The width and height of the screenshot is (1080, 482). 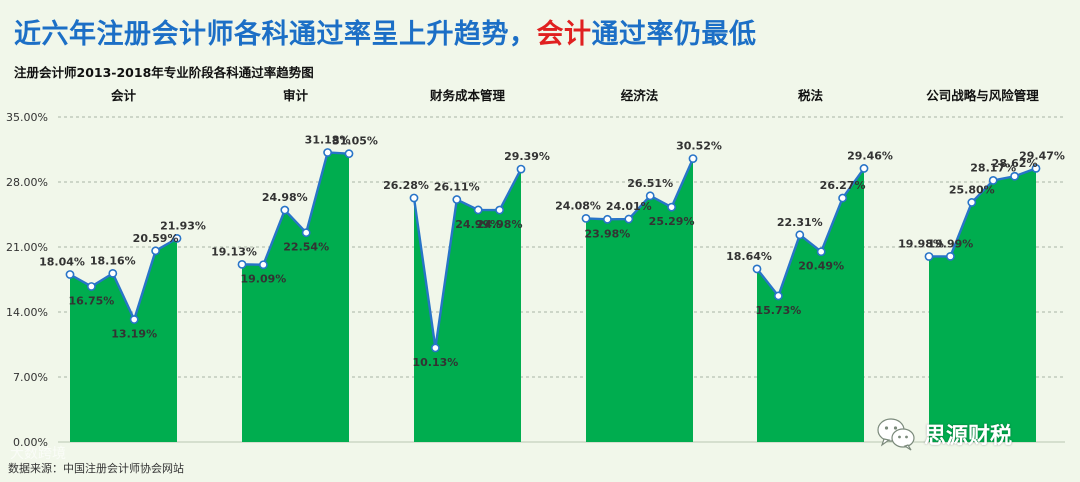 What do you see at coordinates (968, 436) in the screenshot?
I see `wechat-channel-name: 思源财税` at bounding box center [968, 436].